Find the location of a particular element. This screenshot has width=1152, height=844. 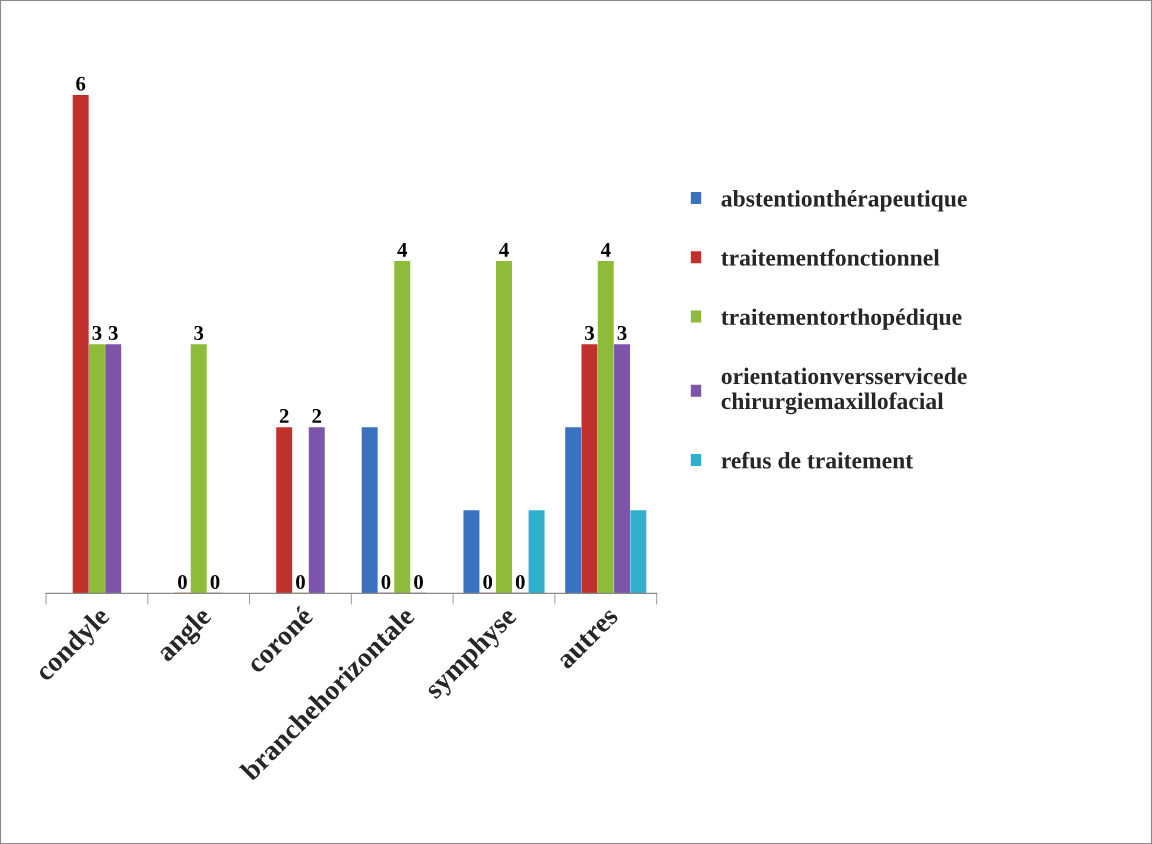

legend-label: traitementfonctionnel is located at coordinates (830, 257).